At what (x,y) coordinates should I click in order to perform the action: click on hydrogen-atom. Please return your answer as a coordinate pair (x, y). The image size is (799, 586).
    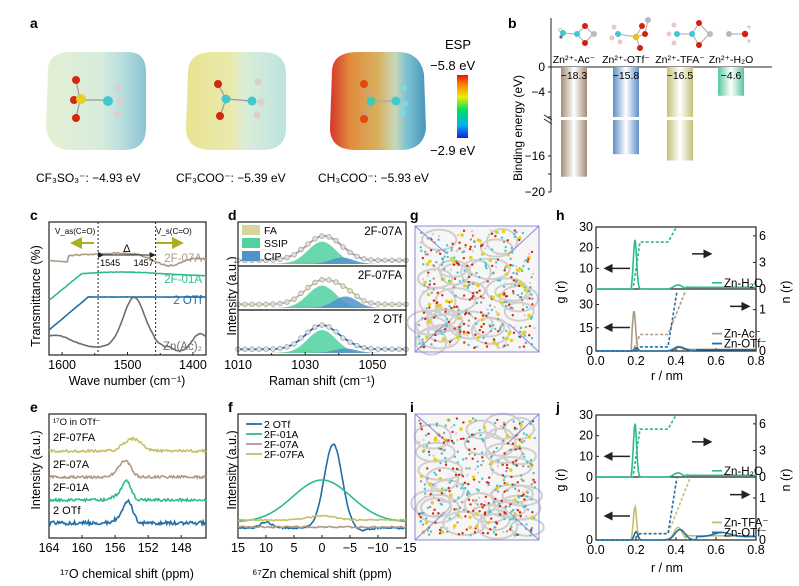
    Looking at the image, I should click on (404, 88).